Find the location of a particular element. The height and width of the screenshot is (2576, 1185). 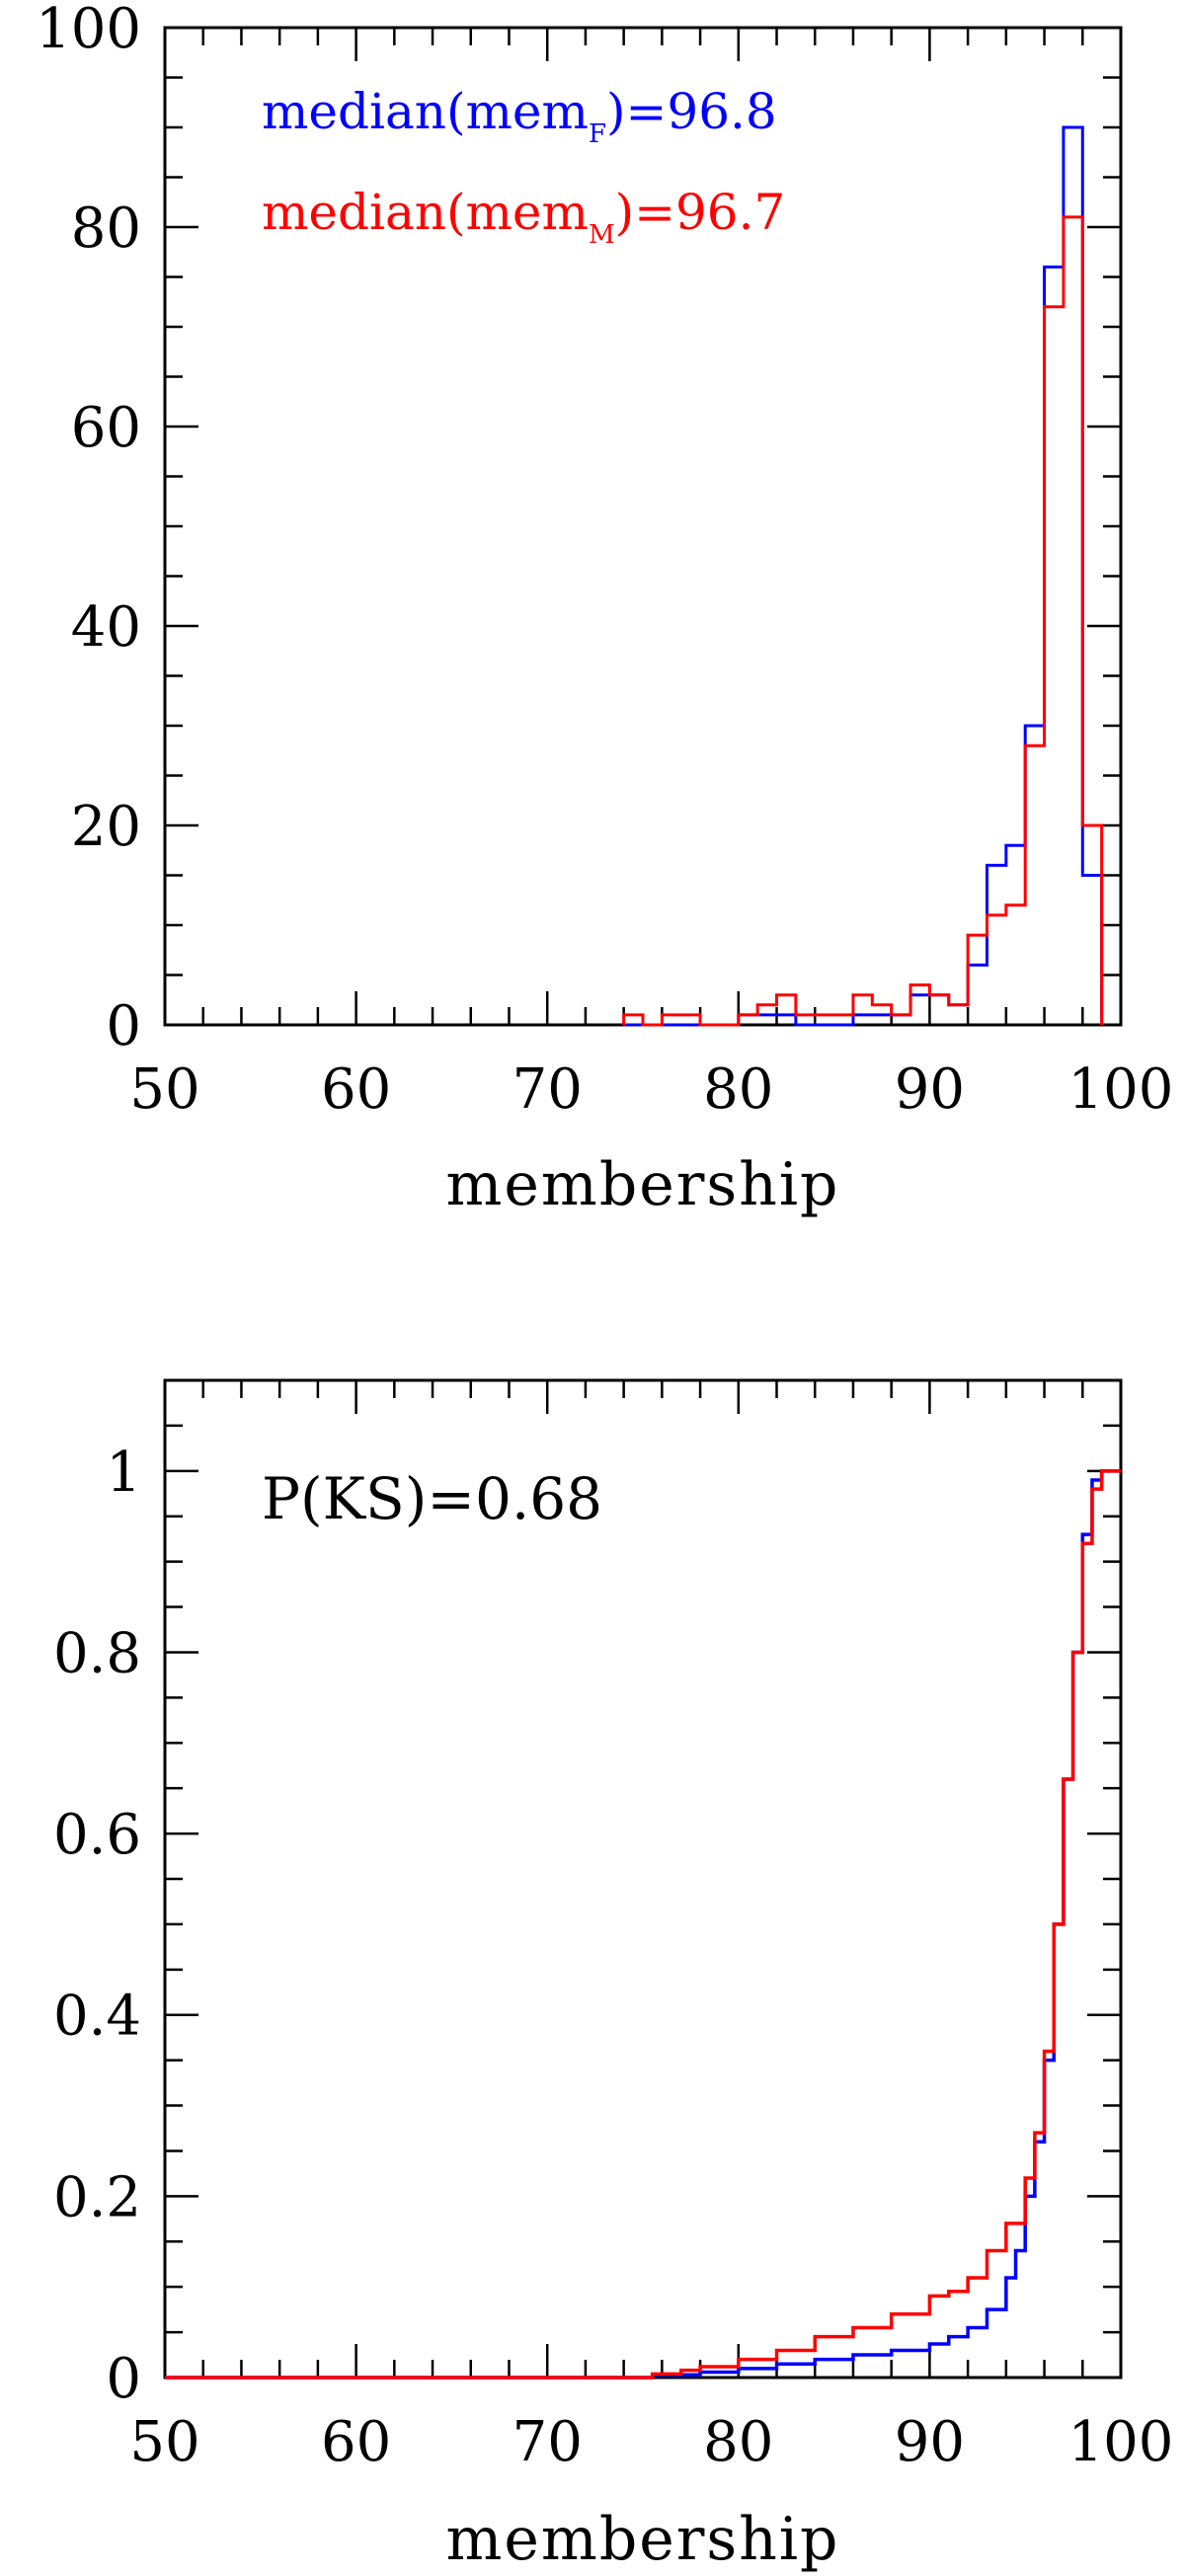

histogram-series-f-line is located at coordinates (863, 576).